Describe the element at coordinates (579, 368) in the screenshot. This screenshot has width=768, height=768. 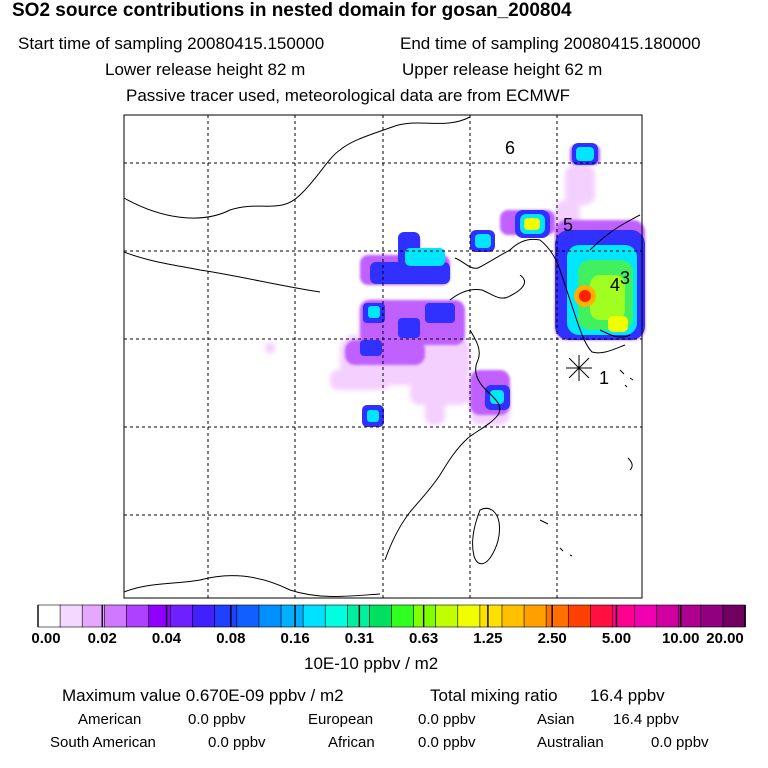
I see `station-star-icon` at that location.